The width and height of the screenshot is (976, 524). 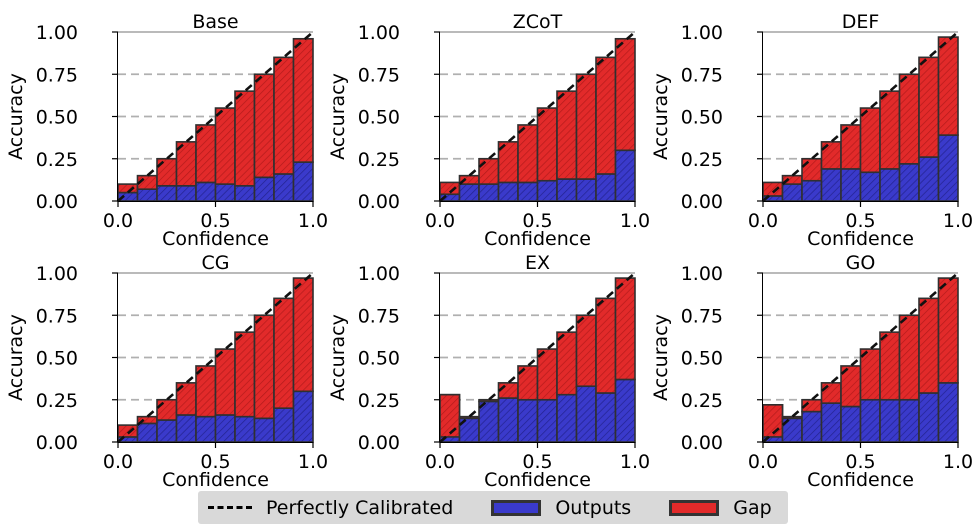 I want to click on legend-label-perfect: Perfectly Calibrated, so click(x=360, y=507).